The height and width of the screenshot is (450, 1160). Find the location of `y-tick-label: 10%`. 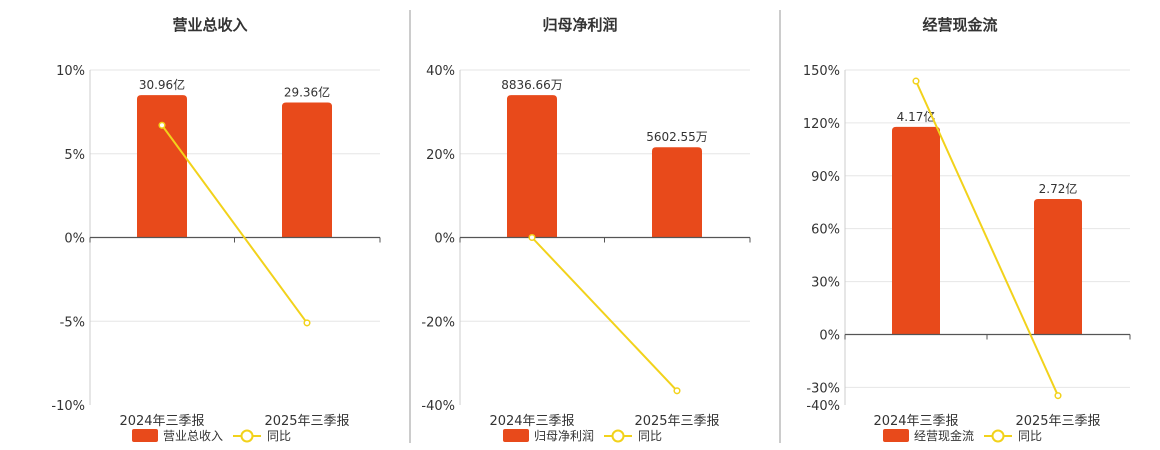

y-tick-label: 10% is located at coordinates (70, 71).